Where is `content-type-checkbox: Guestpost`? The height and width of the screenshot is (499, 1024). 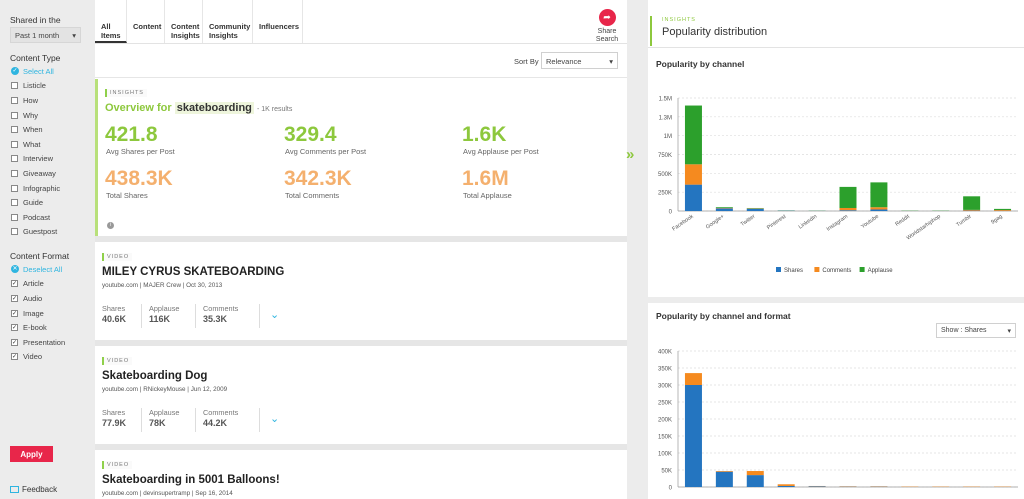 content-type-checkbox: Guestpost is located at coordinates (46, 232).